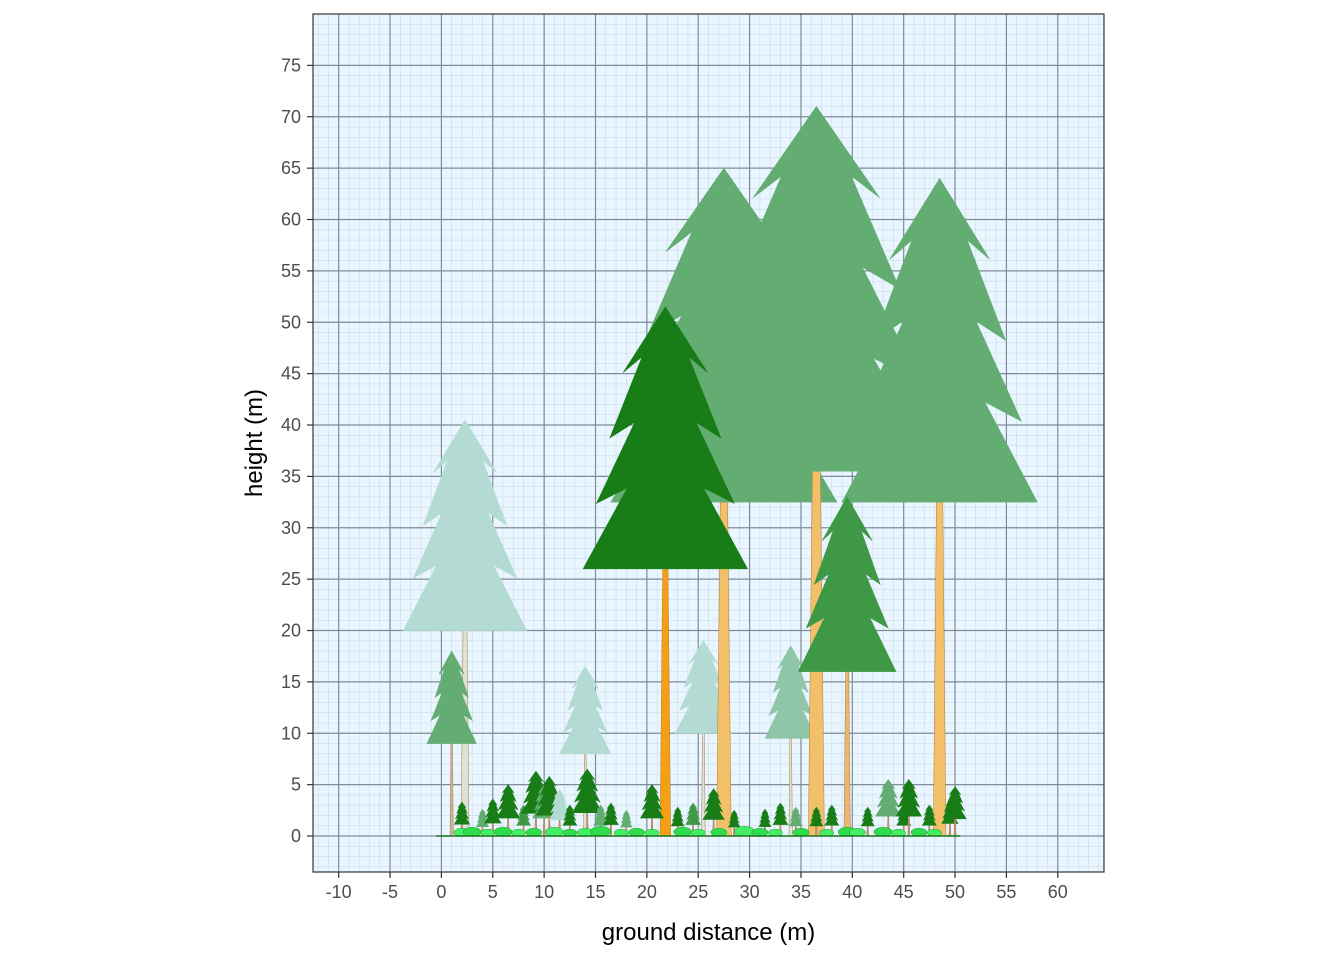 This screenshot has width=1344, height=960. Describe the element at coordinates (904, 892) in the screenshot. I see `x-tick-label: 45` at that location.